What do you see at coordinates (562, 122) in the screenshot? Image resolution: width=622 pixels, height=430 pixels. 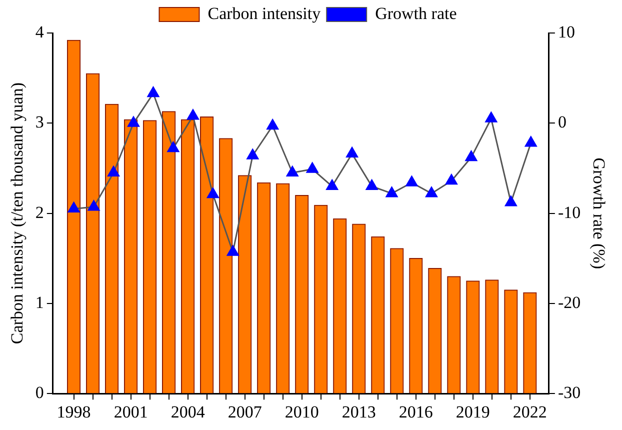 I see `y2-tick-label: 0` at bounding box center [562, 122].